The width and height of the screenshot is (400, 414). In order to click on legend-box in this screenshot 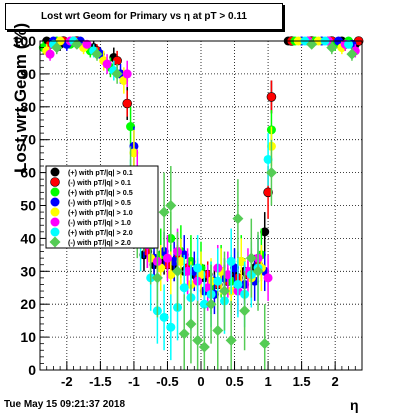, I will do `click(102, 207)`.